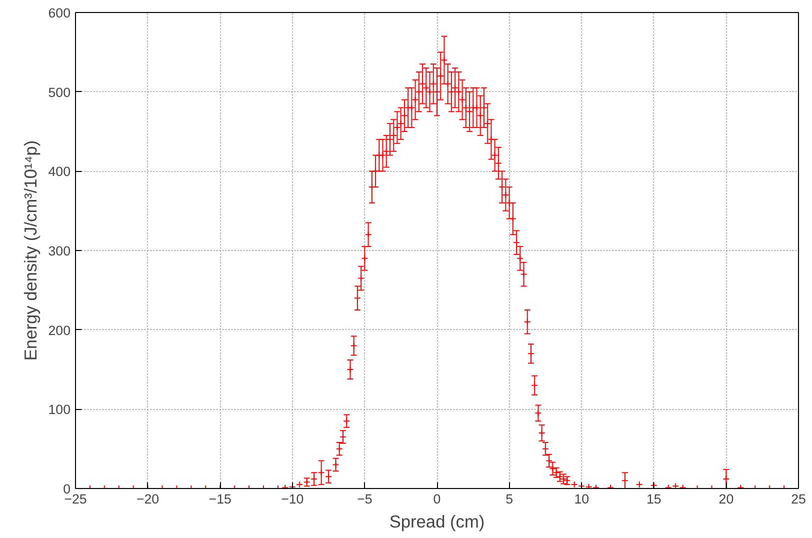  I want to click on x-tick-label: −10, so click(292, 499).